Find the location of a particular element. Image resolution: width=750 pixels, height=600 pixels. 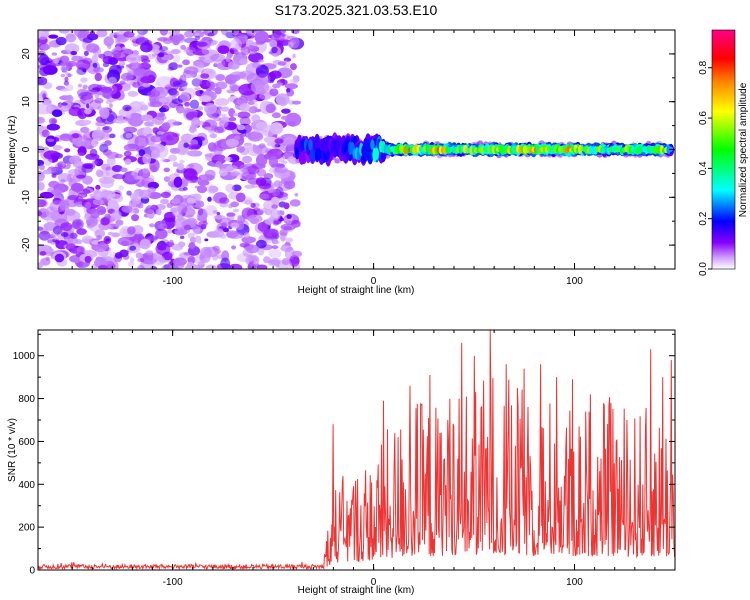

snr-ytick-label: 1000 is located at coordinates (24, 356).